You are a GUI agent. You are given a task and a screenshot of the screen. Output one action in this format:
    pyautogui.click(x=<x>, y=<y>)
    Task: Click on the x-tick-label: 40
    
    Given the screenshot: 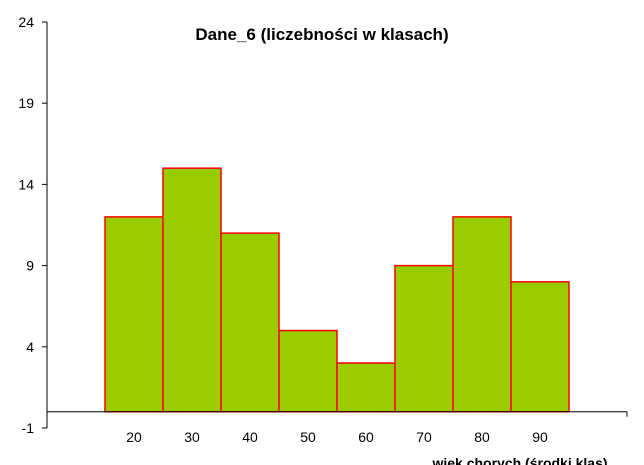 What is the action you would take?
    pyautogui.click(x=250, y=437)
    